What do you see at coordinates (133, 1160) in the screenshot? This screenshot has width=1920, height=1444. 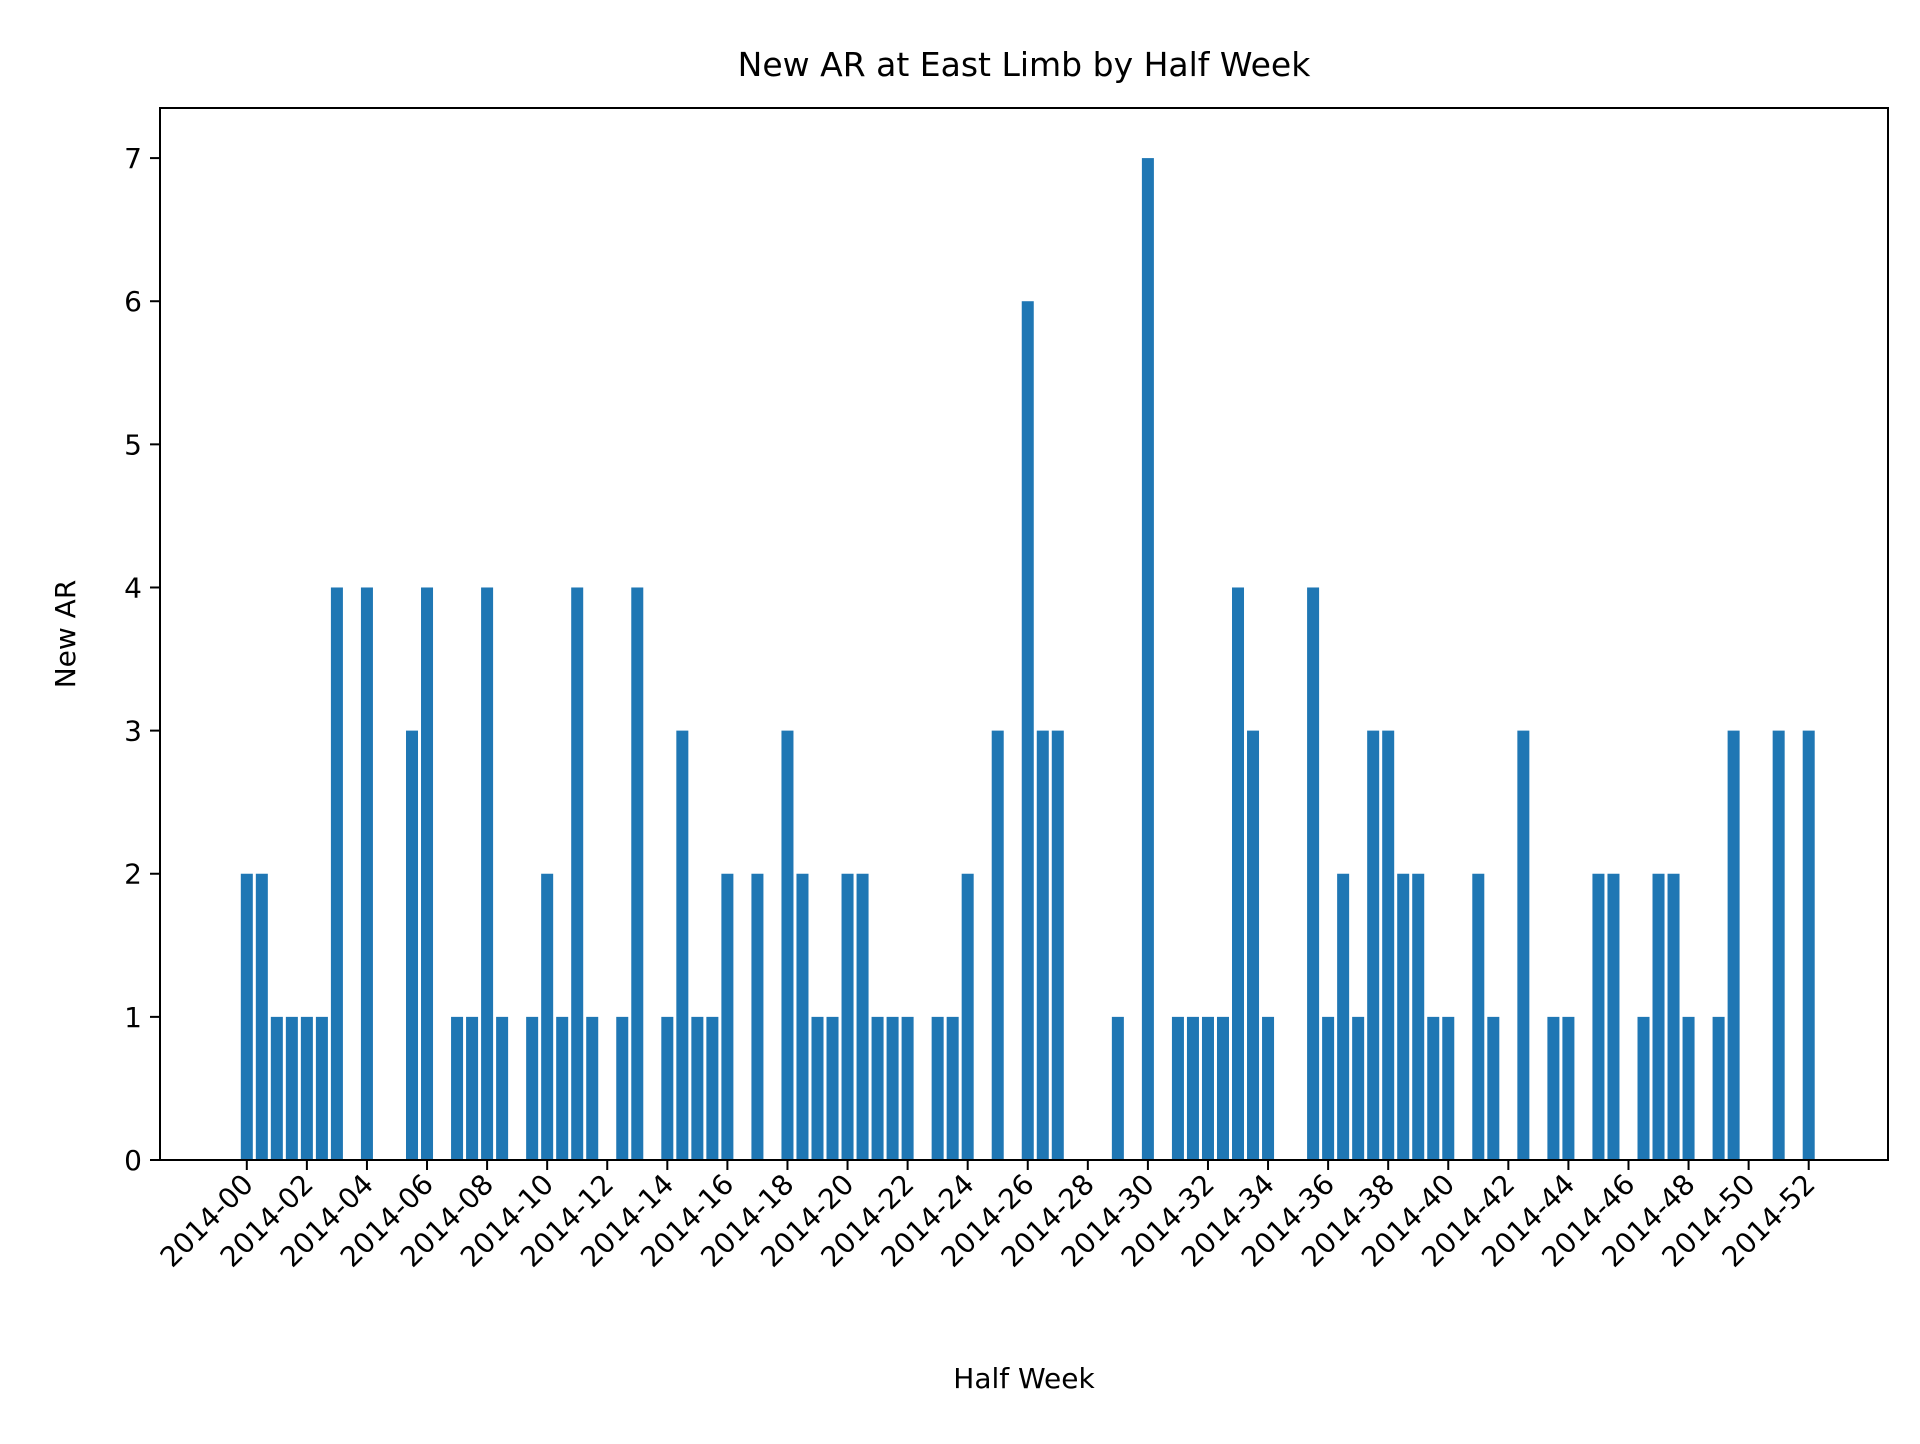 I see `y-tick-label-0: 0` at bounding box center [133, 1160].